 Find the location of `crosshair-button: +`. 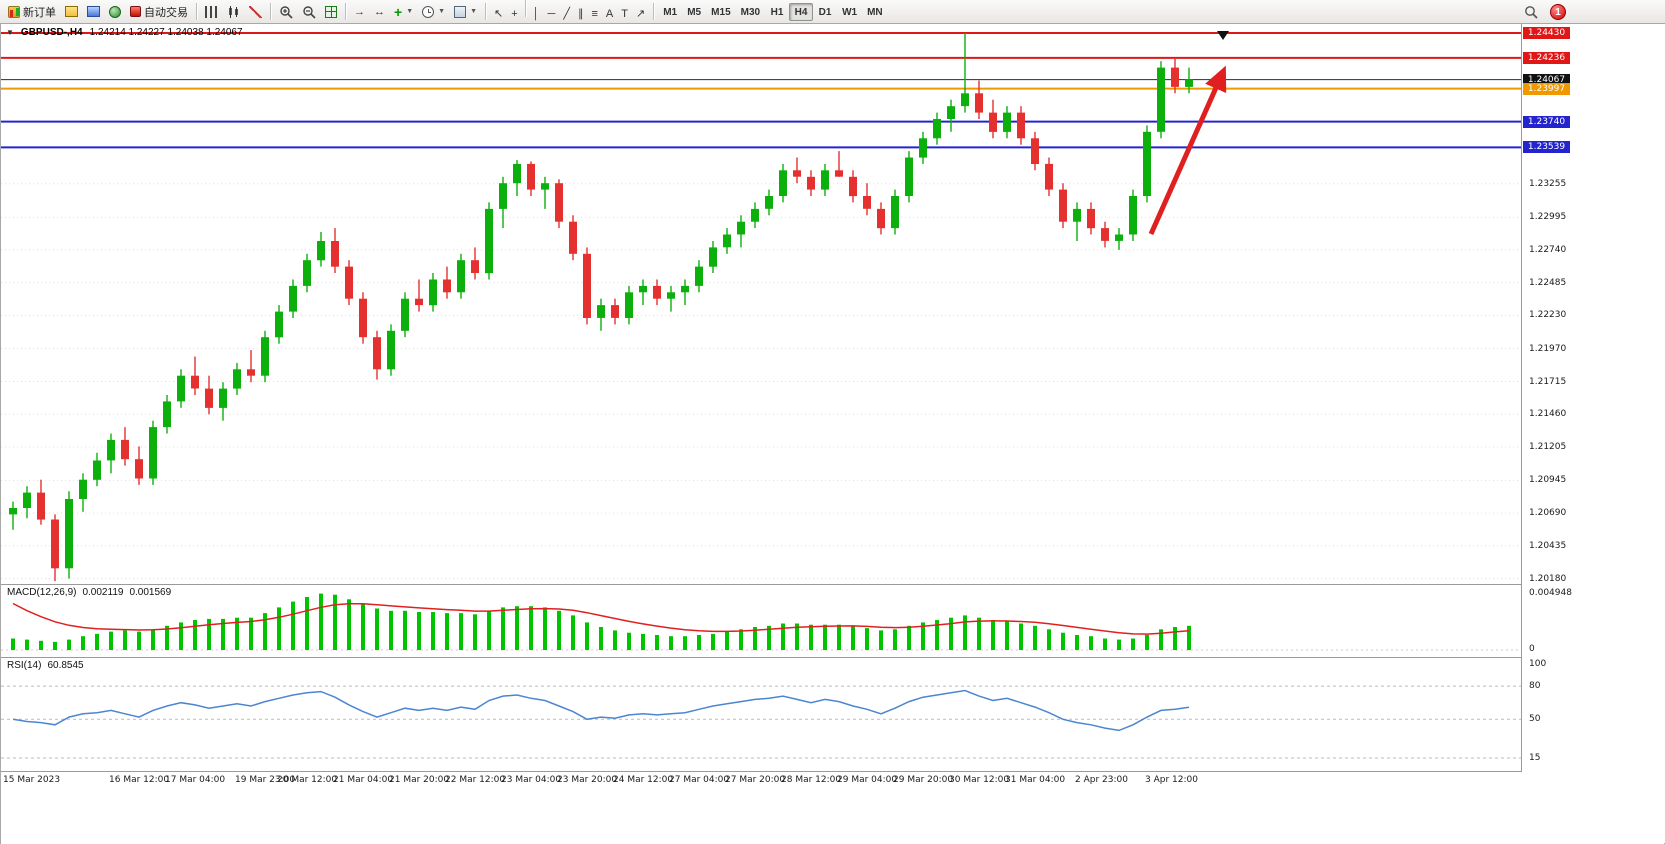

crosshair-button: + is located at coordinates (514, 14).